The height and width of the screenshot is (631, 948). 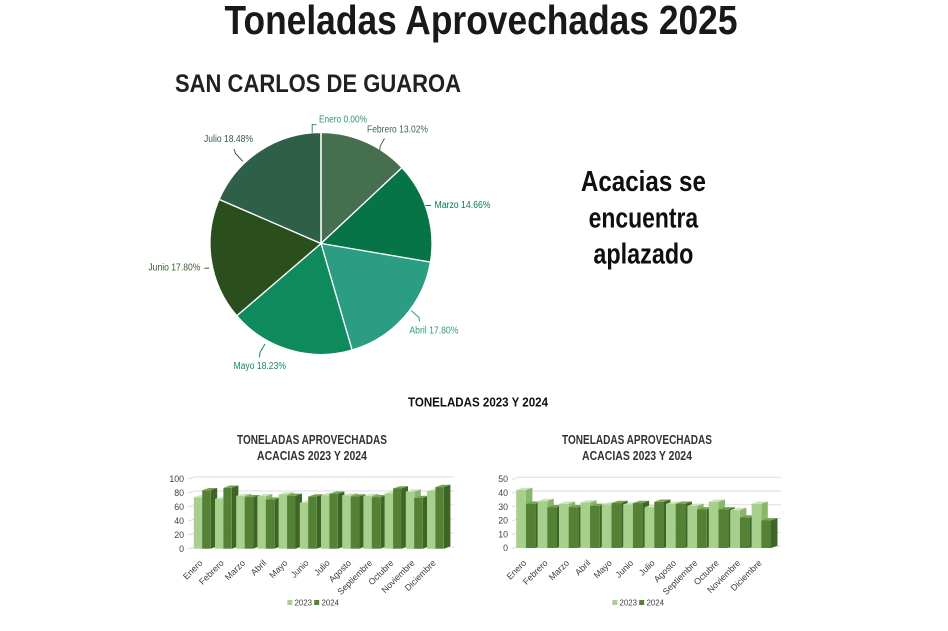 I want to click on svg-text: 60, so click(x=179, y=507).